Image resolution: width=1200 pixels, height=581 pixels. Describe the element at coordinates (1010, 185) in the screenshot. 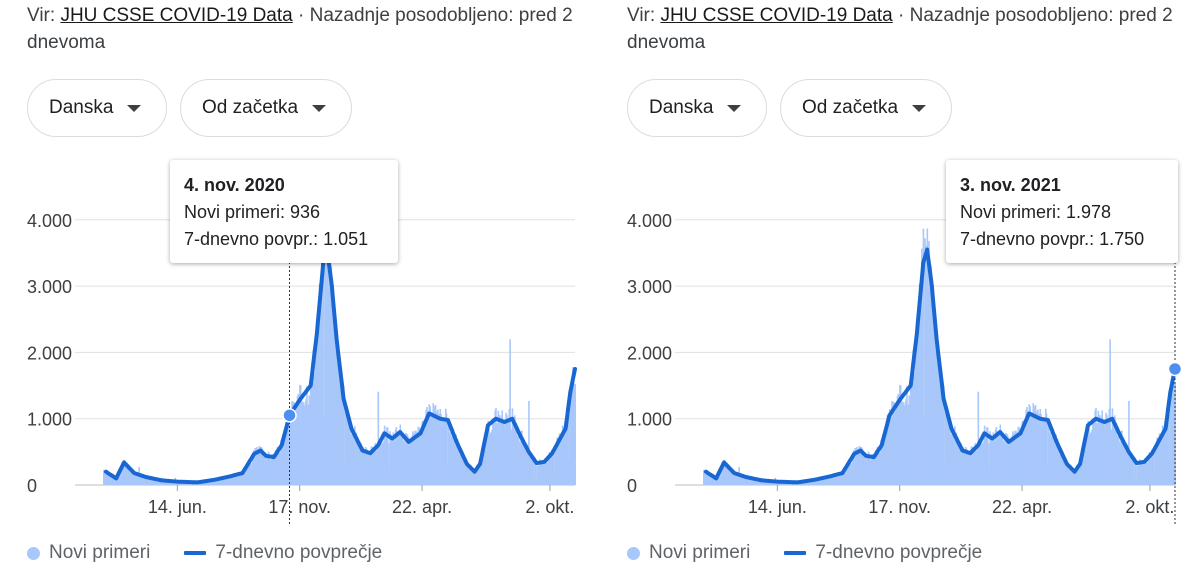

I see `tooltip-date: 3. nov. 2021` at that location.